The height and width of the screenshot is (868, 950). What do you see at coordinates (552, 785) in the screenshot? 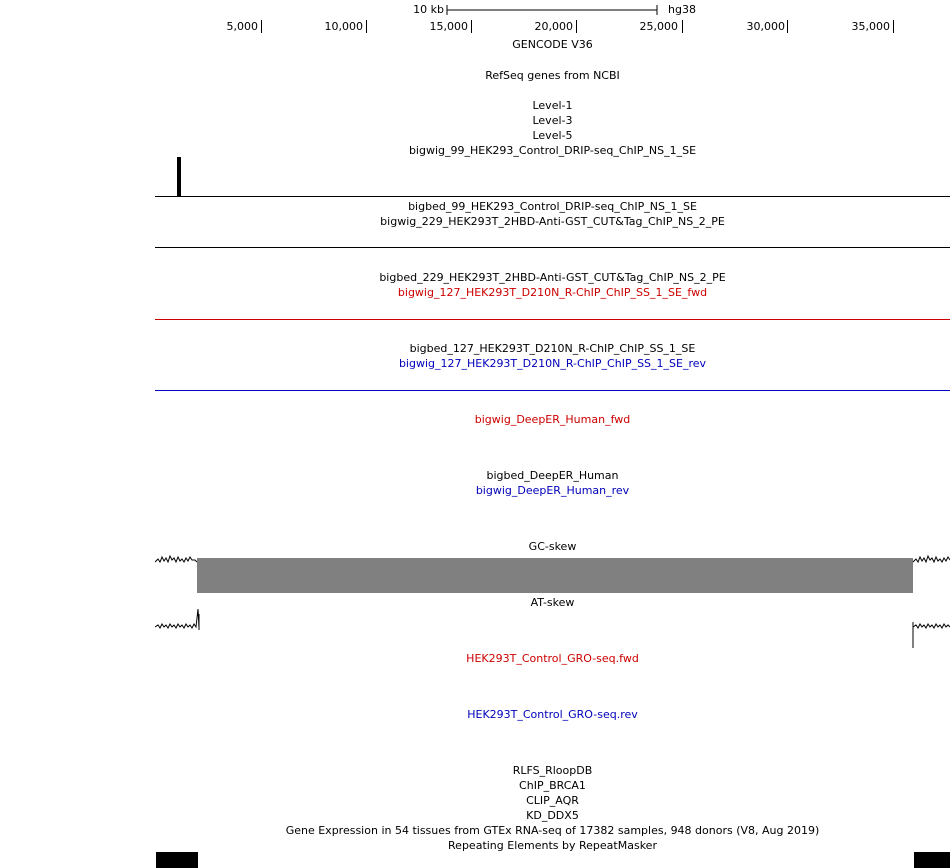
I see `track-label-chip-brca1: ChIP_BRCA1` at bounding box center [552, 785].